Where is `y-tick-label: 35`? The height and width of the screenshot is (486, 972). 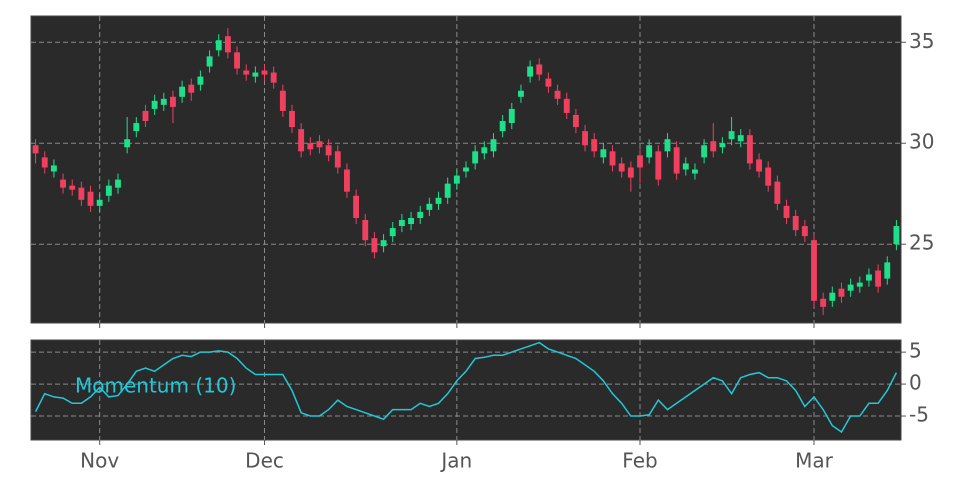 y-tick-label: 35 is located at coordinates (921, 41).